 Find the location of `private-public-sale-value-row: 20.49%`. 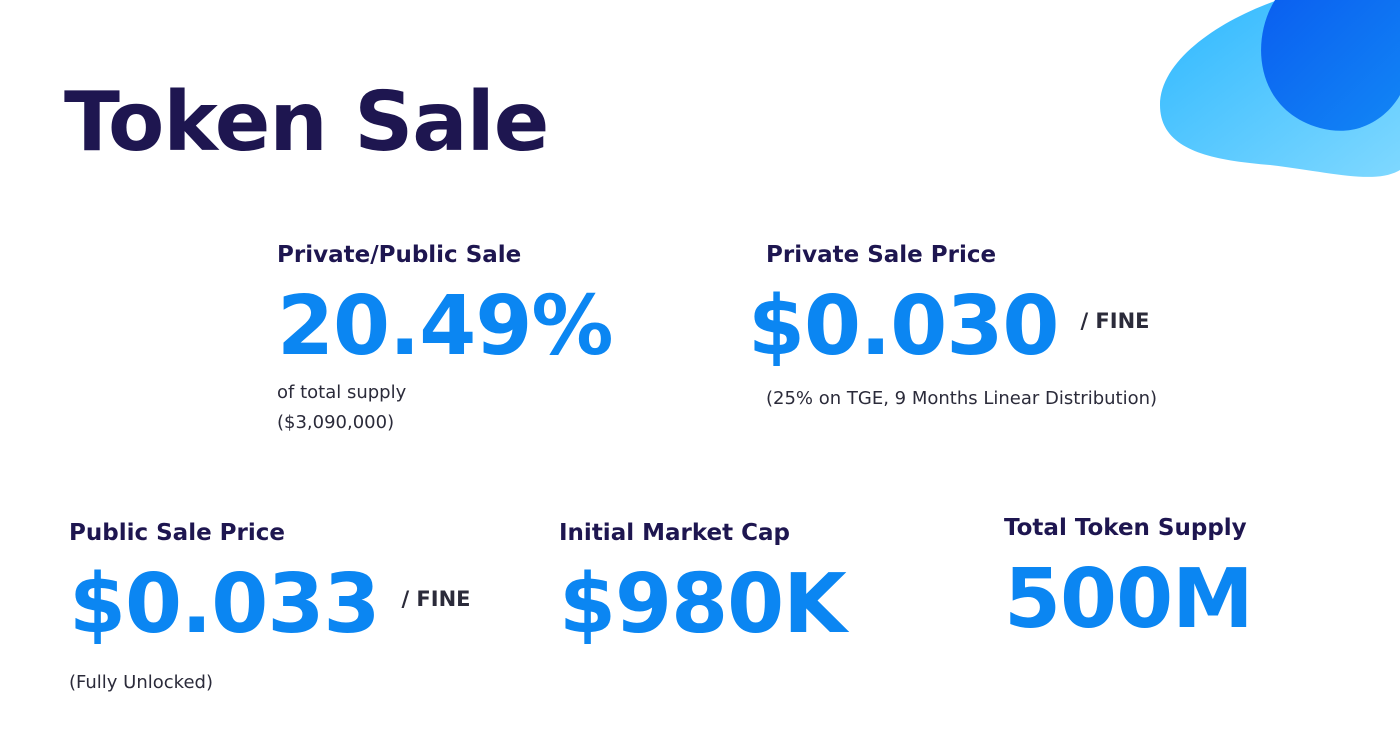

private-public-sale-value-row: 20.49% is located at coordinates (445, 326).